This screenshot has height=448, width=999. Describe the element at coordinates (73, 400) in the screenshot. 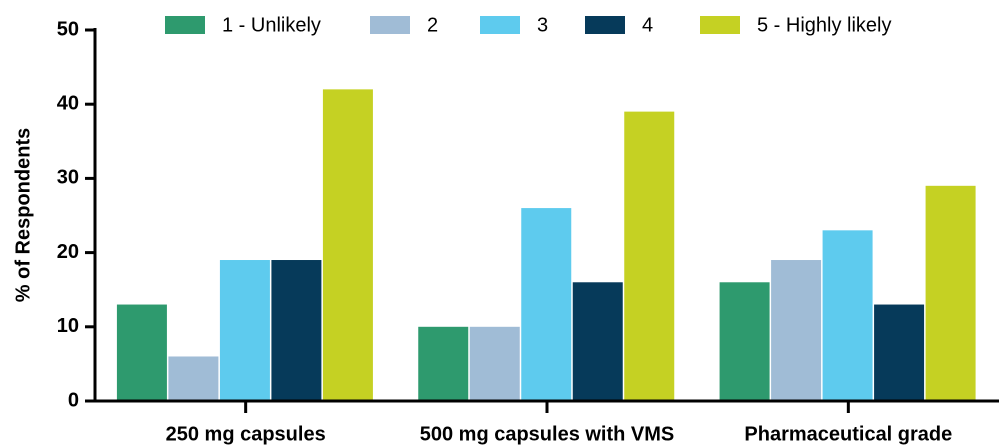

I see `y-tick-label: 0` at that location.